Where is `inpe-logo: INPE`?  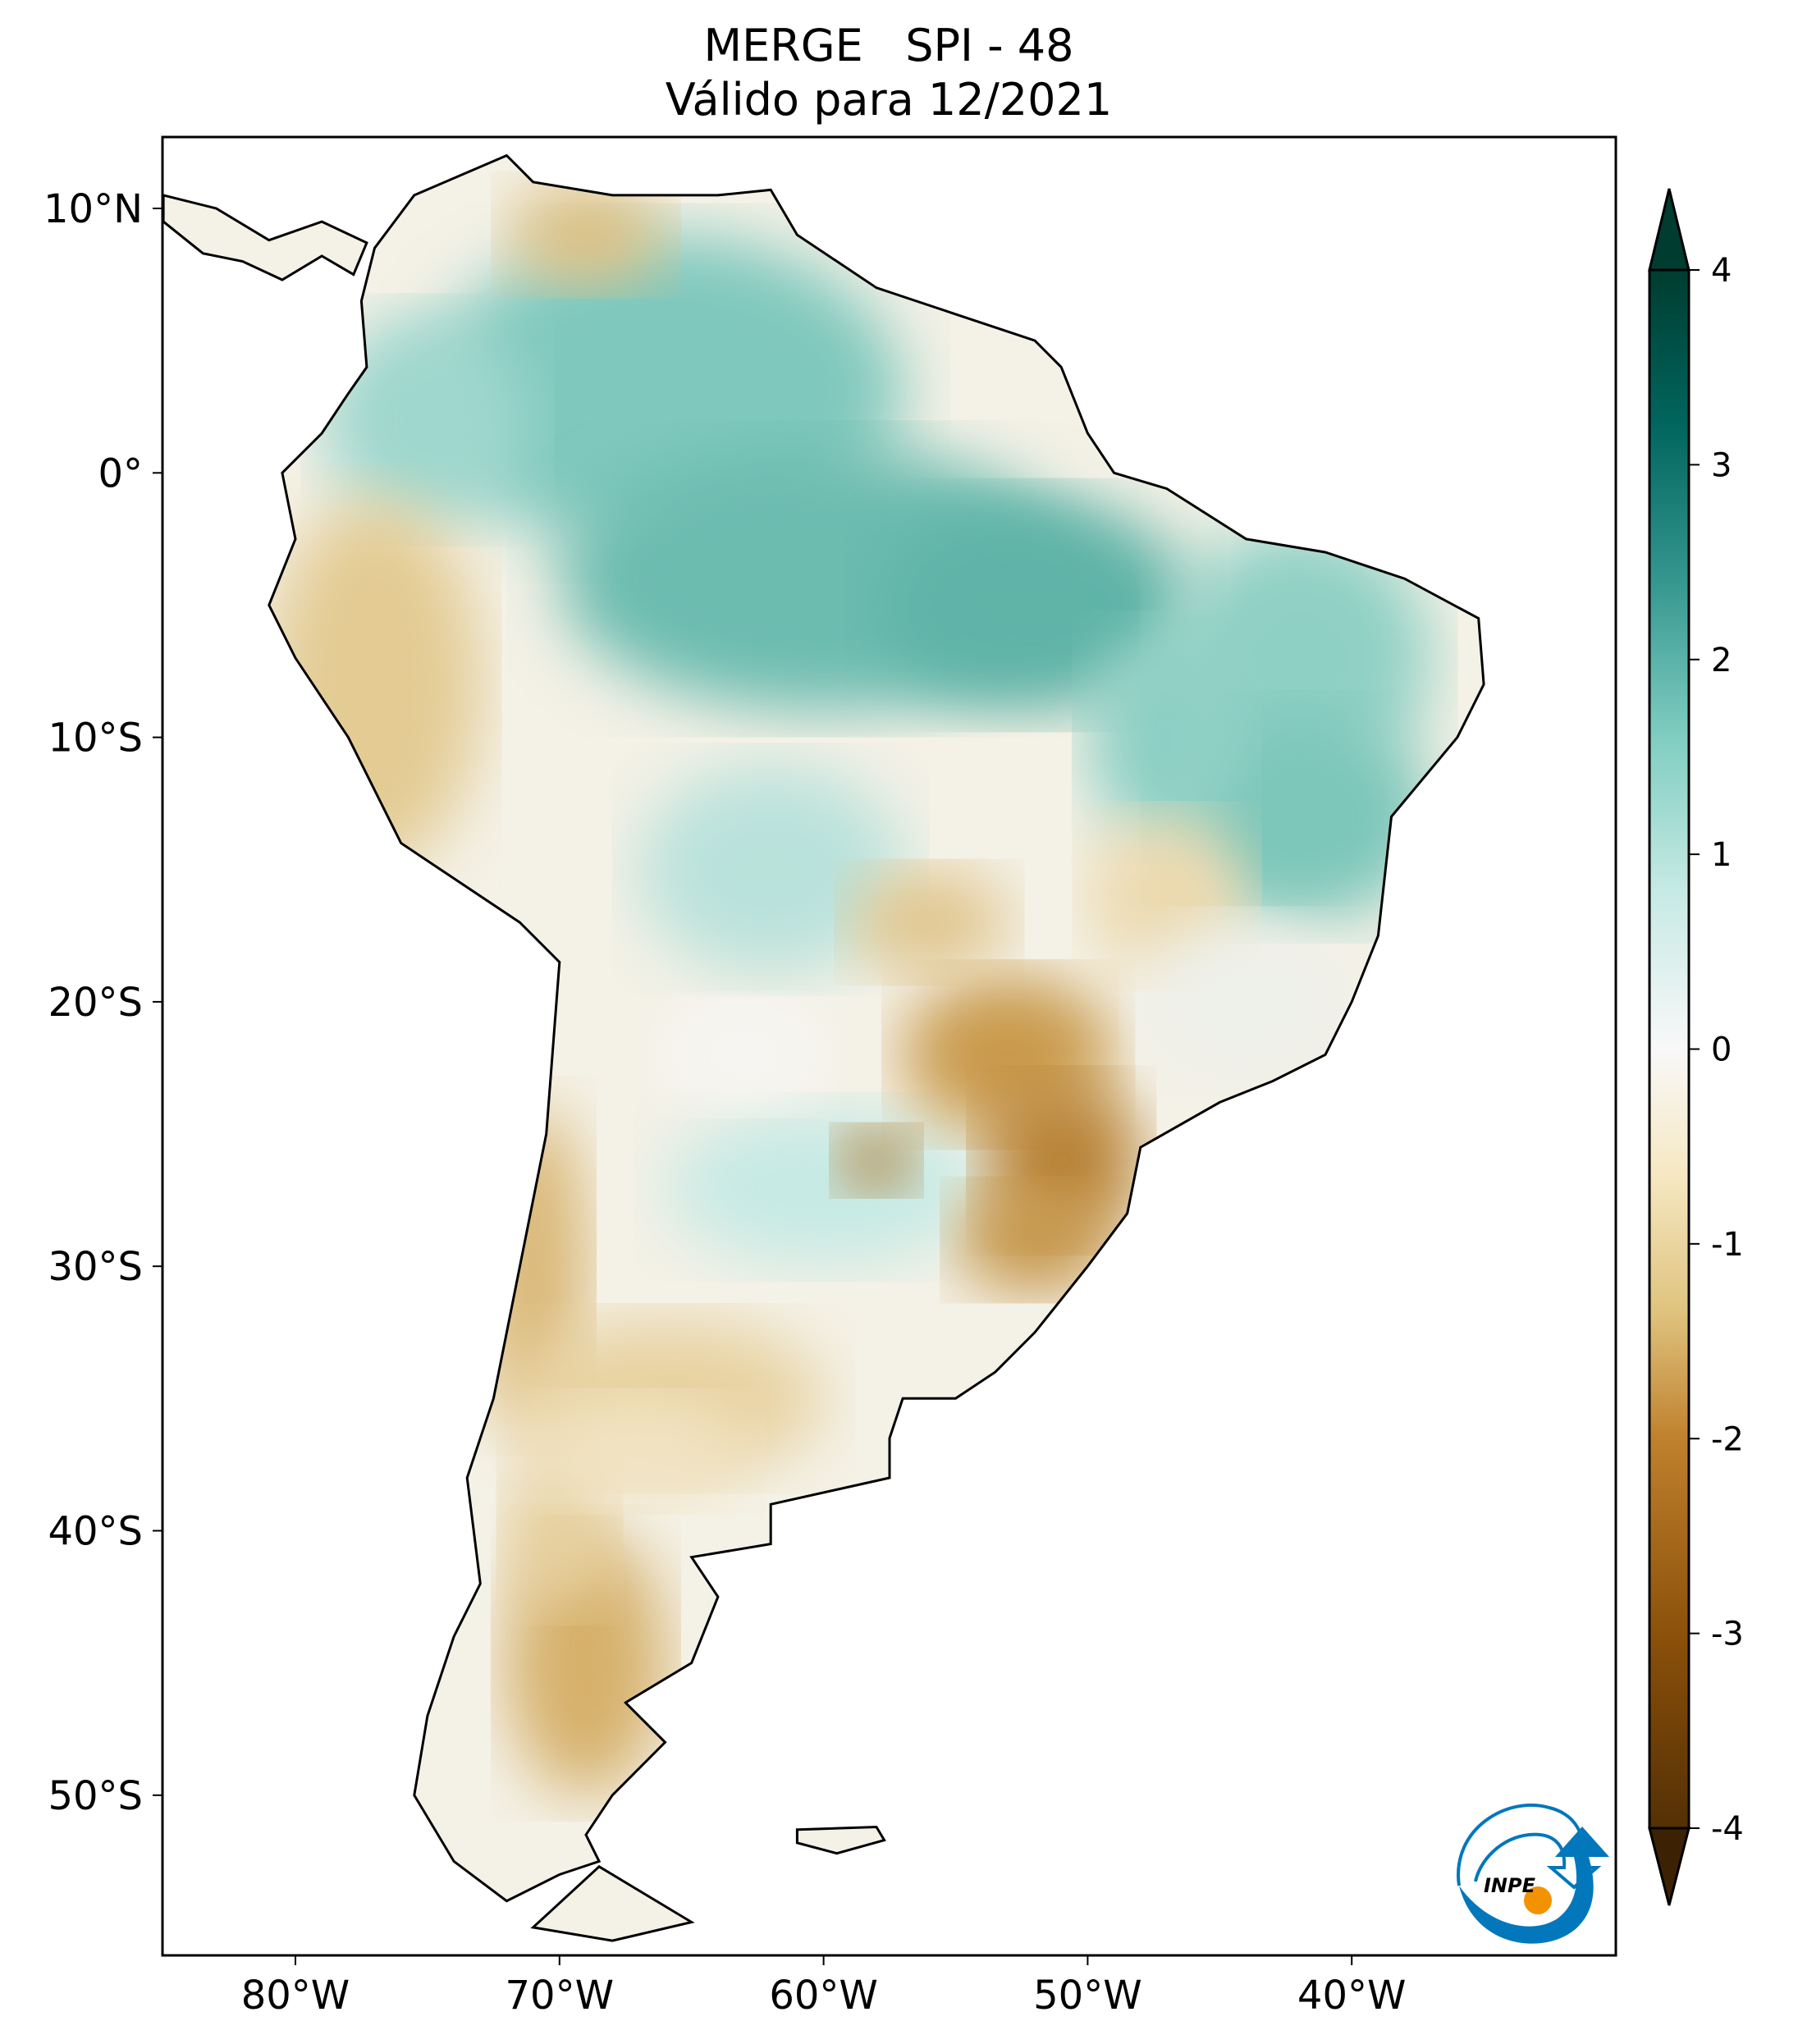 inpe-logo: INPE is located at coordinates (1533, 1873).